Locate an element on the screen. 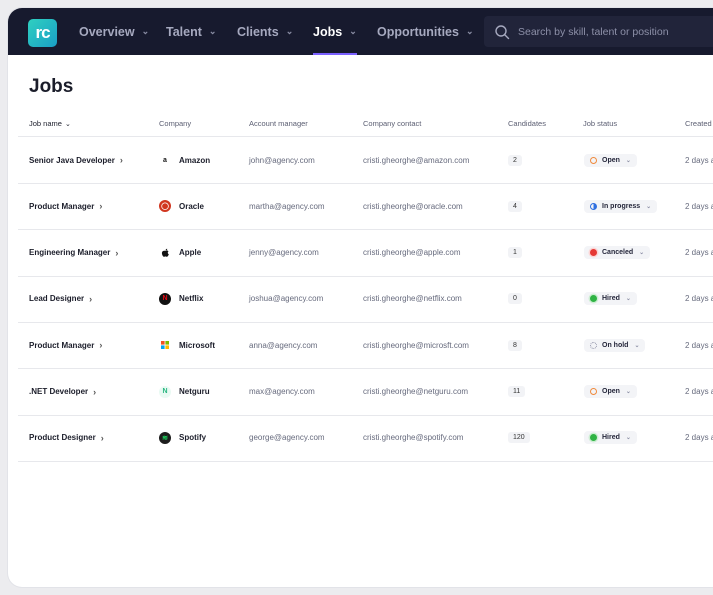  company-contact-email: cristi.gheorghe@microsft.com is located at coordinates (416, 345).